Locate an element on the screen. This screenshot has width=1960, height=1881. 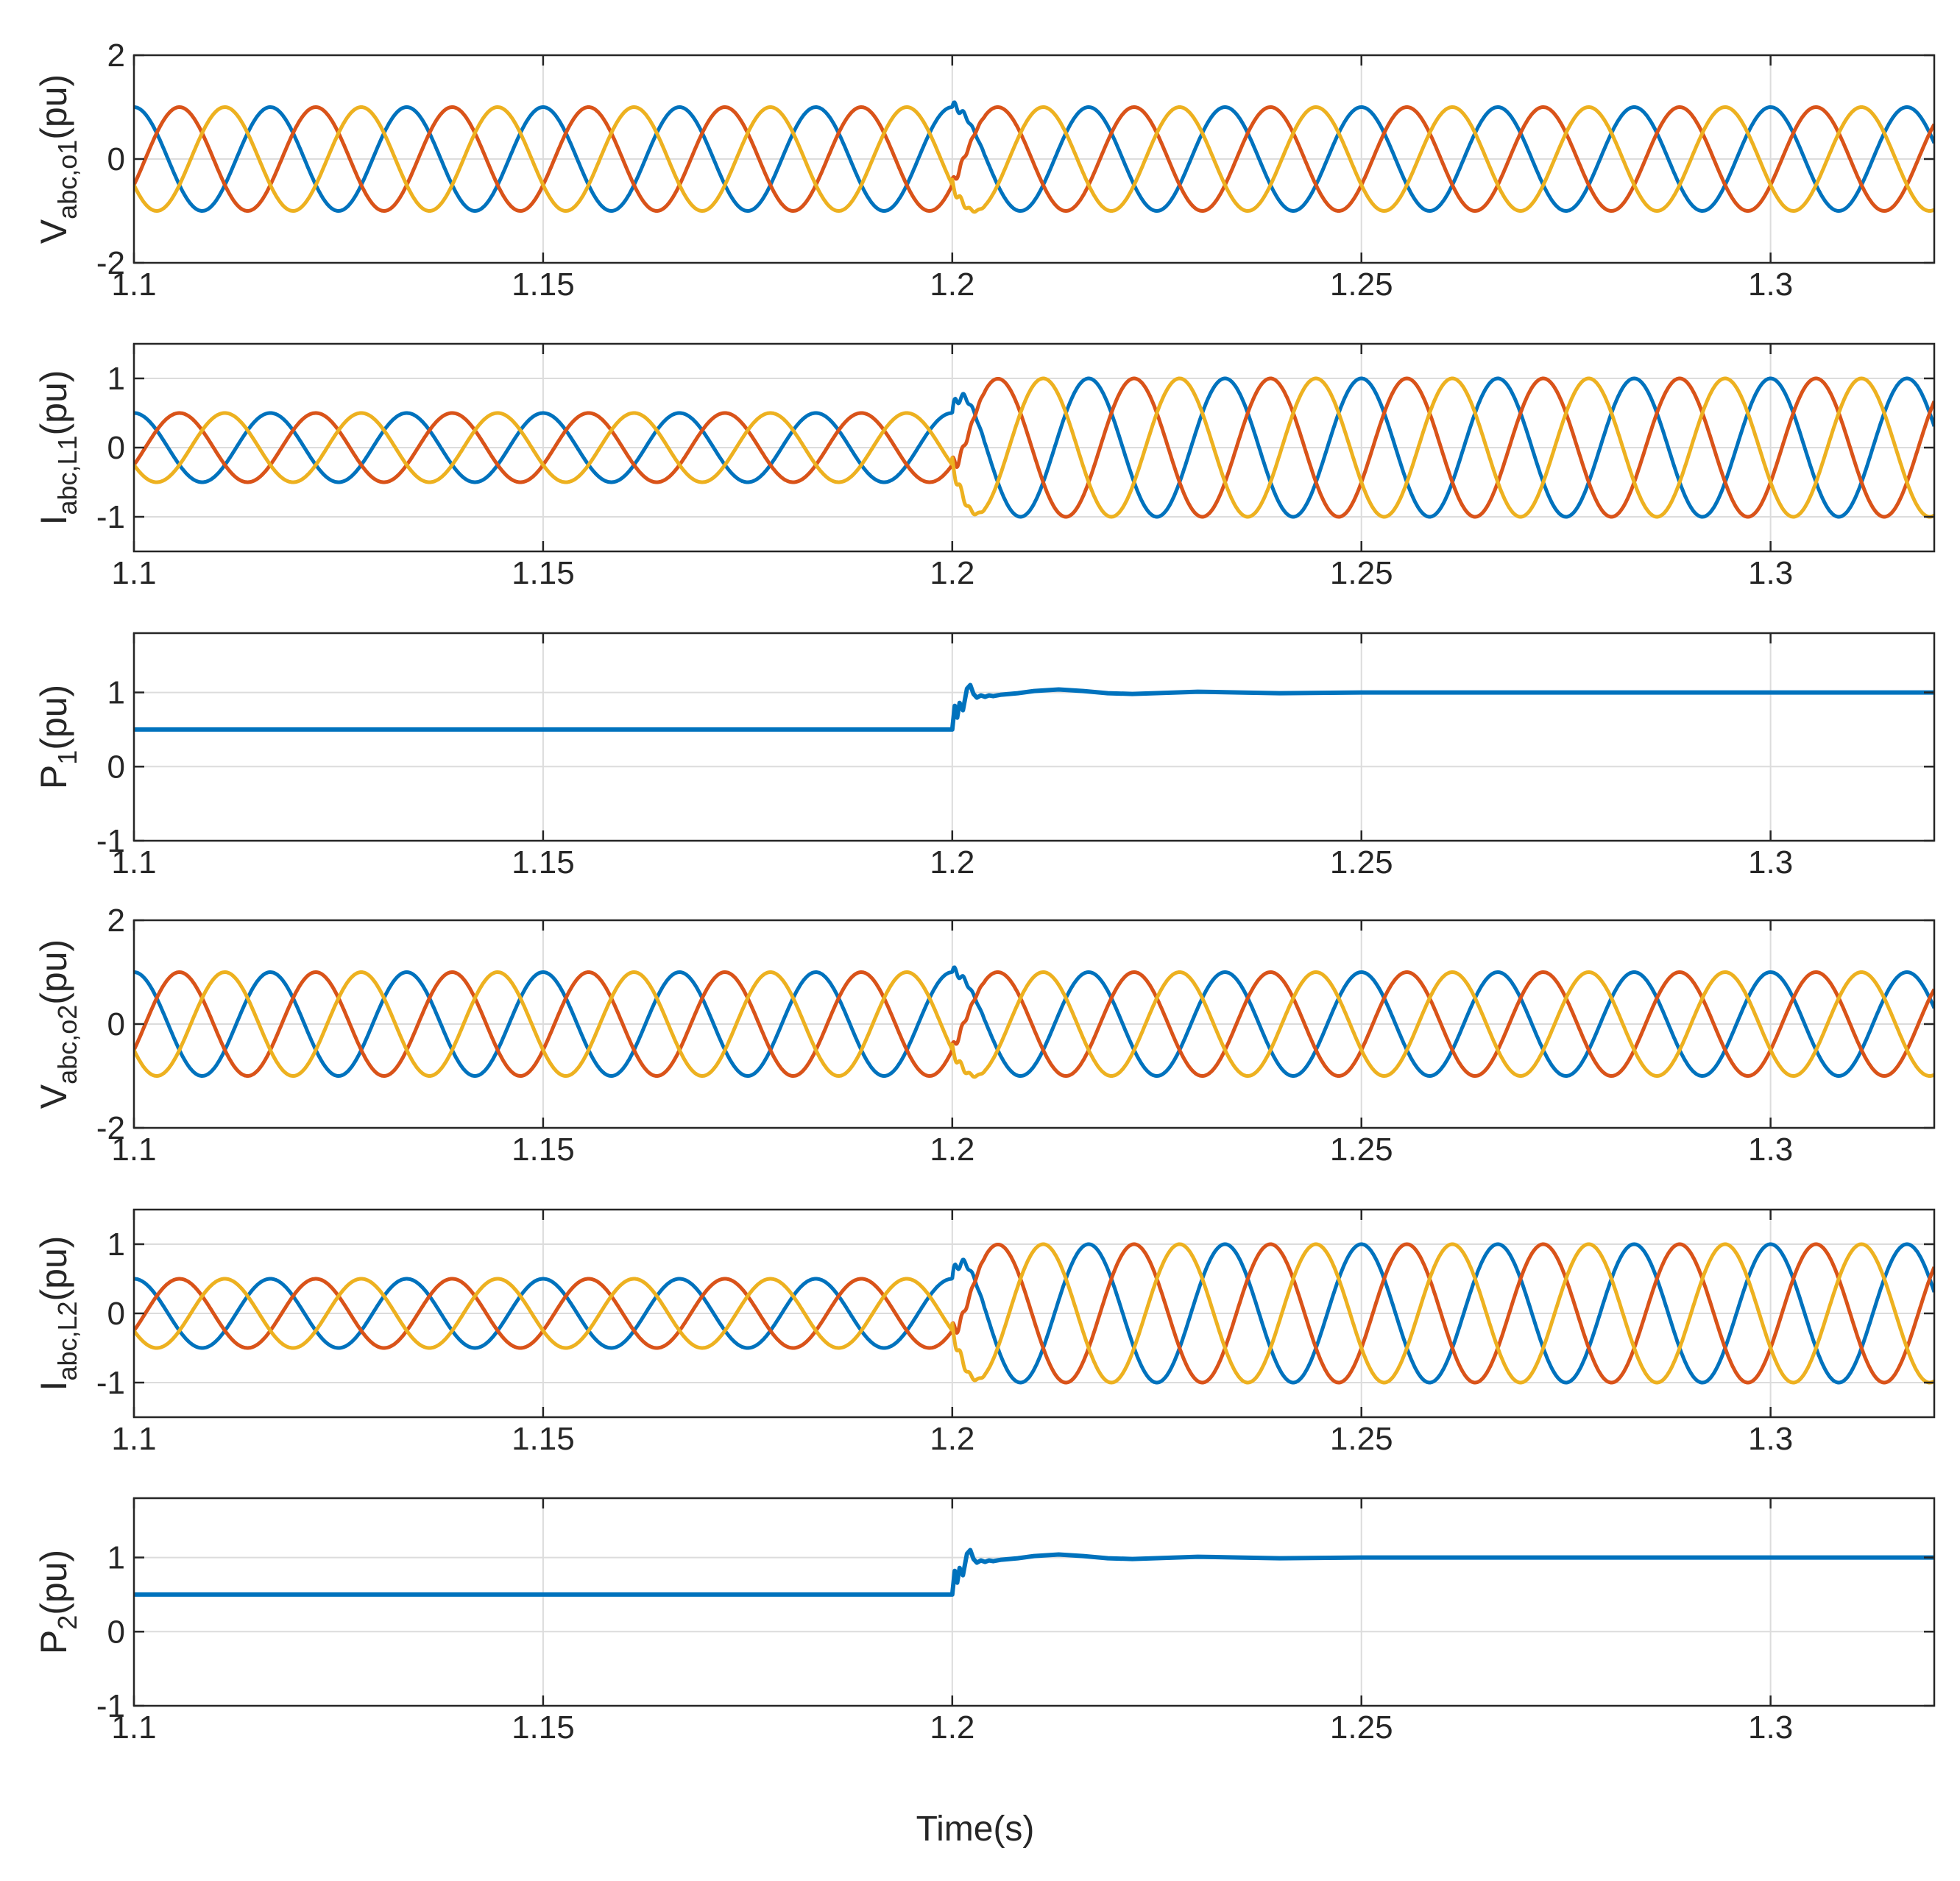
y-axis-label-subscript: abc,o2 is located at coordinates (67, 1044).